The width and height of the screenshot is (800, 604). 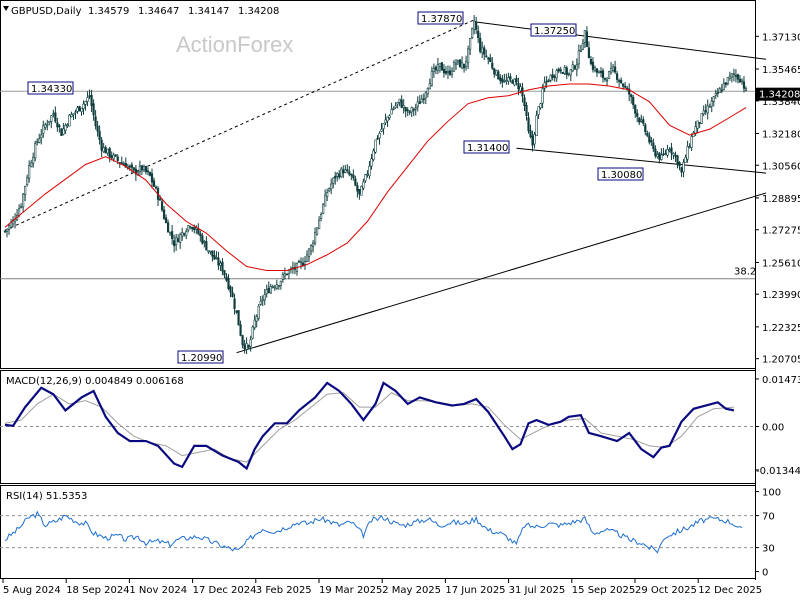 I want to click on x-tick-label: 12 Dec 2025, so click(x=730, y=590).